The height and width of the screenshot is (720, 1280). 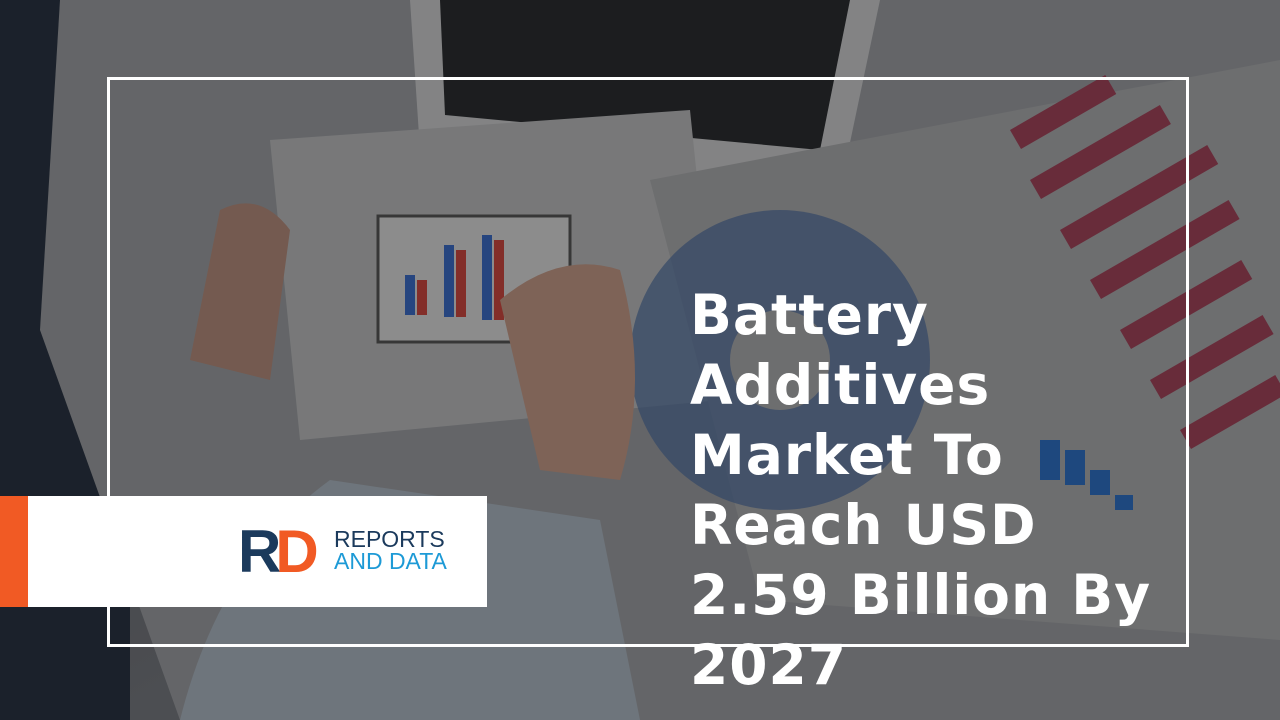 I want to click on accent-strip, so click(x=14, y=551).